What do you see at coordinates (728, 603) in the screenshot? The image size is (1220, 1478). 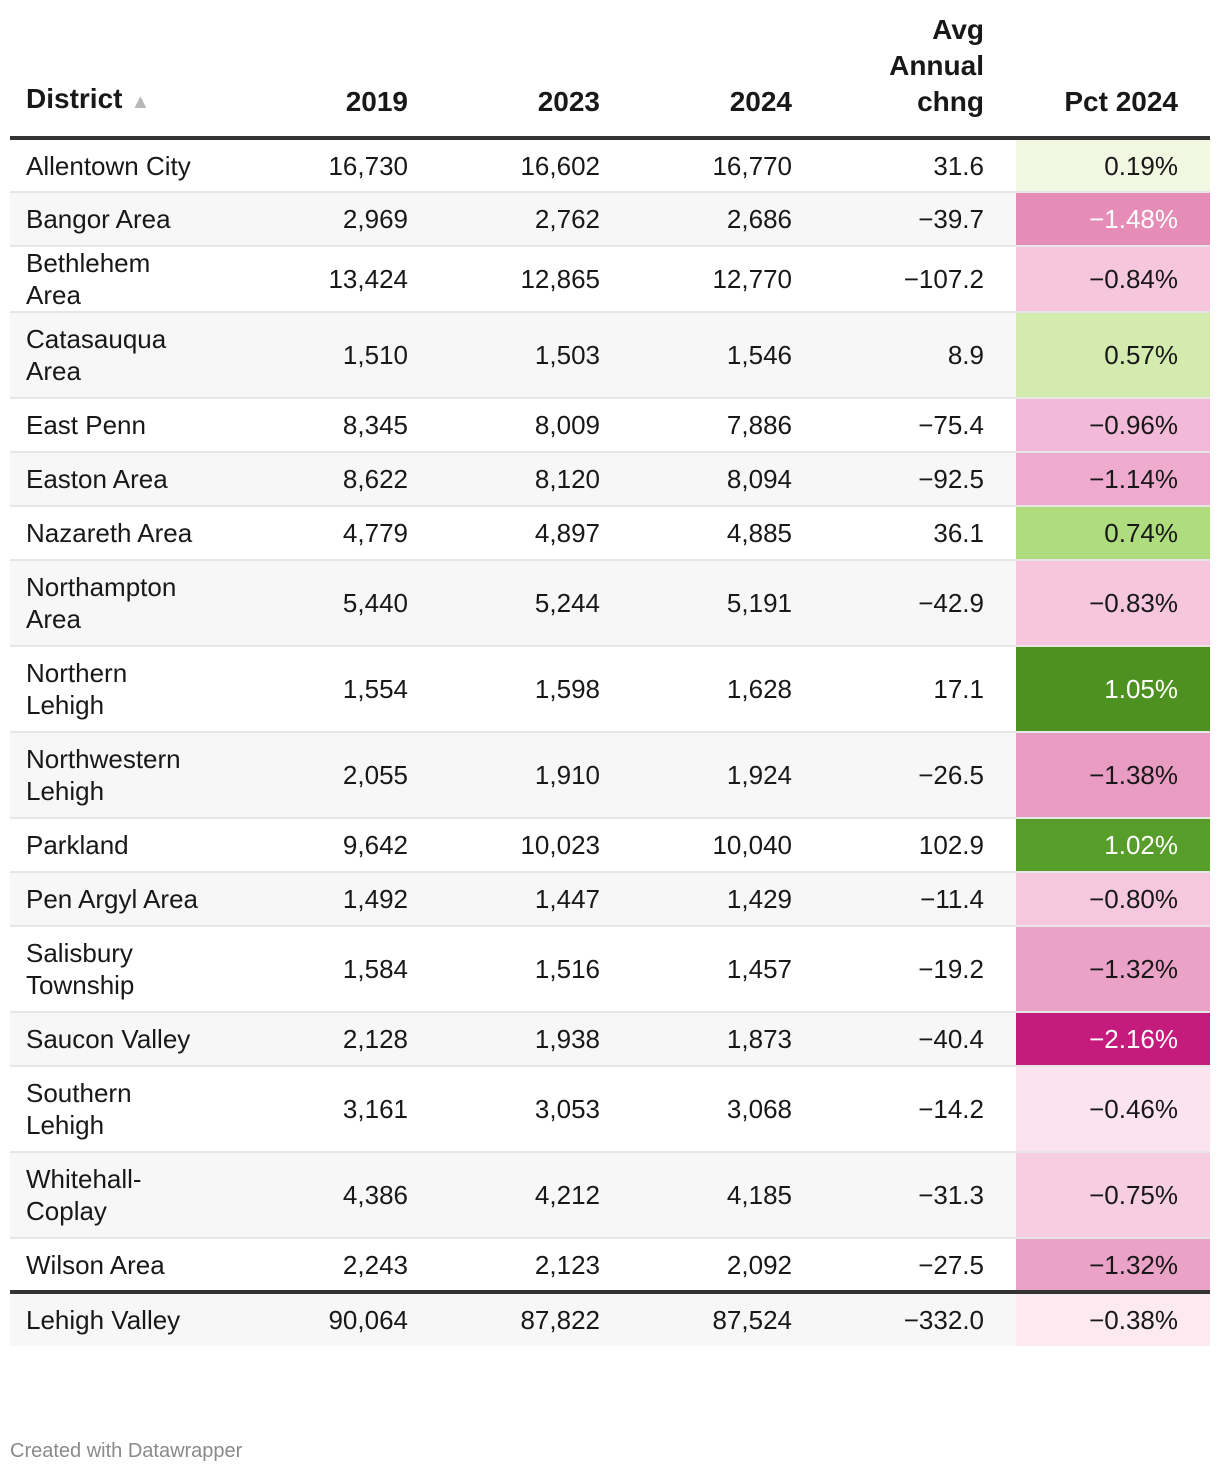 I see `value-2024-cell: 5,191` at bounding box center [728, 603].